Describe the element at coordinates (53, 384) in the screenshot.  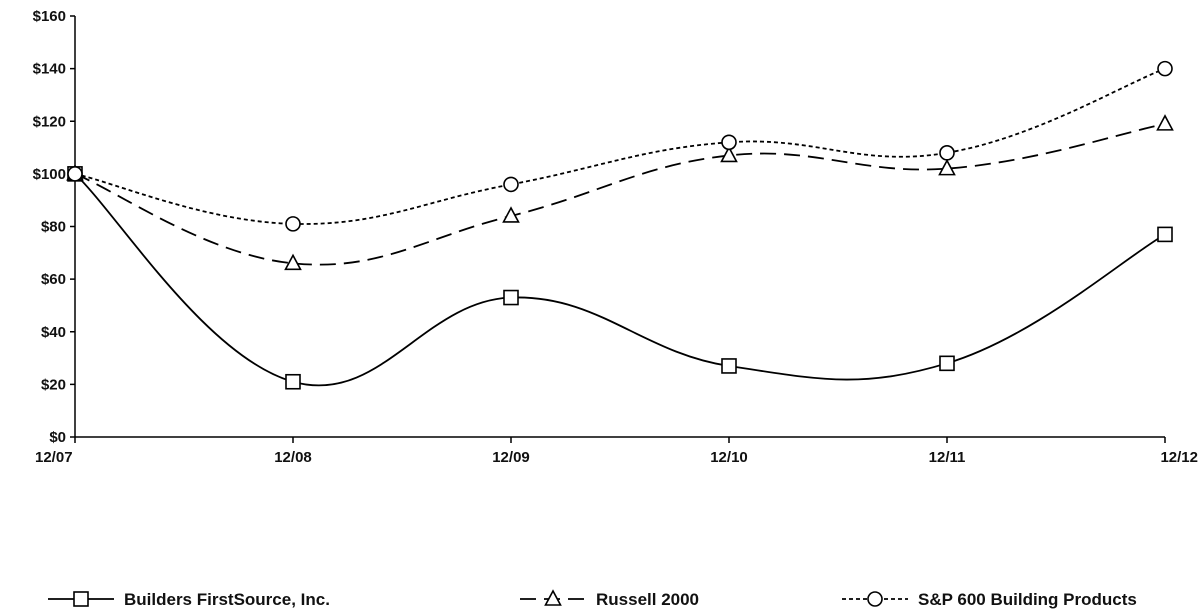
I see `y-tick-label: $20` at that location.